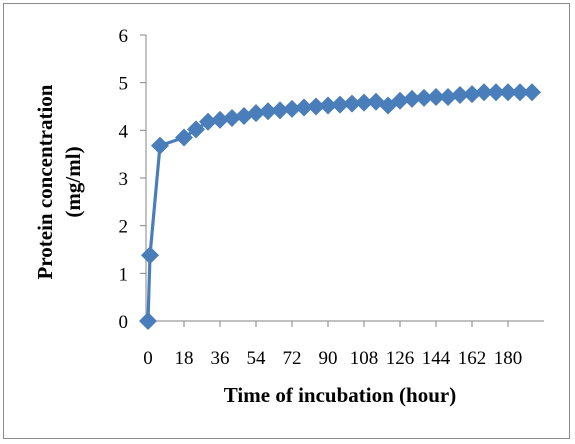 The image size is (575, 444). What do you see at coordinates (124, 227) in the screenshot?
I see `y-tick-label: 2` at bounding box center [124, 227].